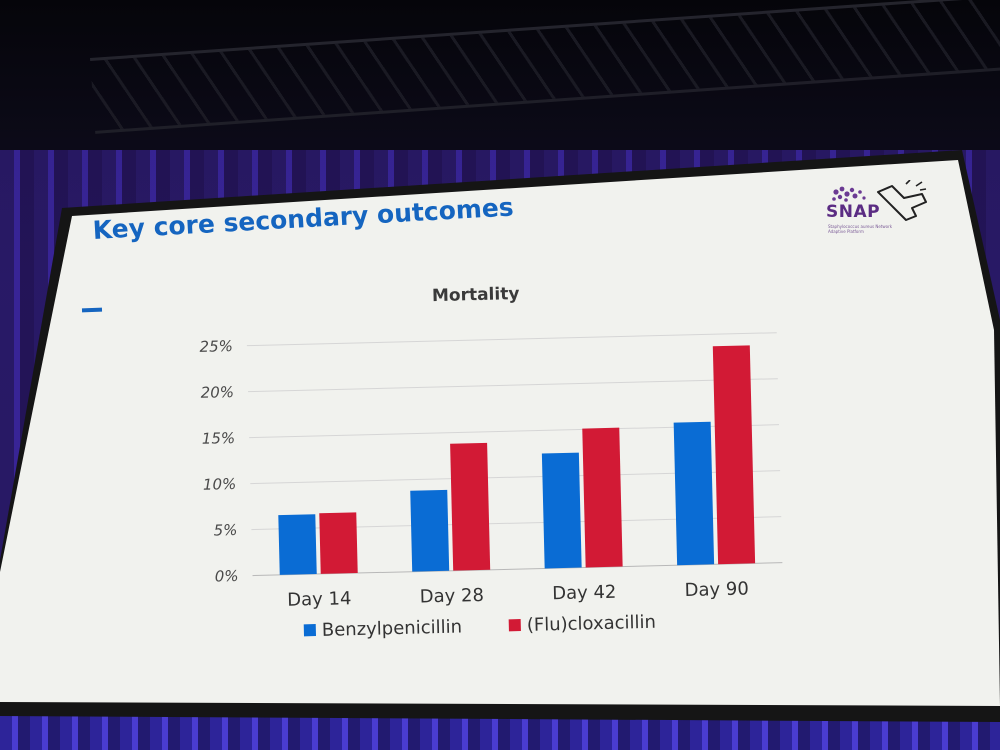 The width and height of the screenshot is (1000, 750). Describe the element at coordinates (592, 624) in the screenshot. I see `legend-label: (Flu)cloxacillin` at that location.